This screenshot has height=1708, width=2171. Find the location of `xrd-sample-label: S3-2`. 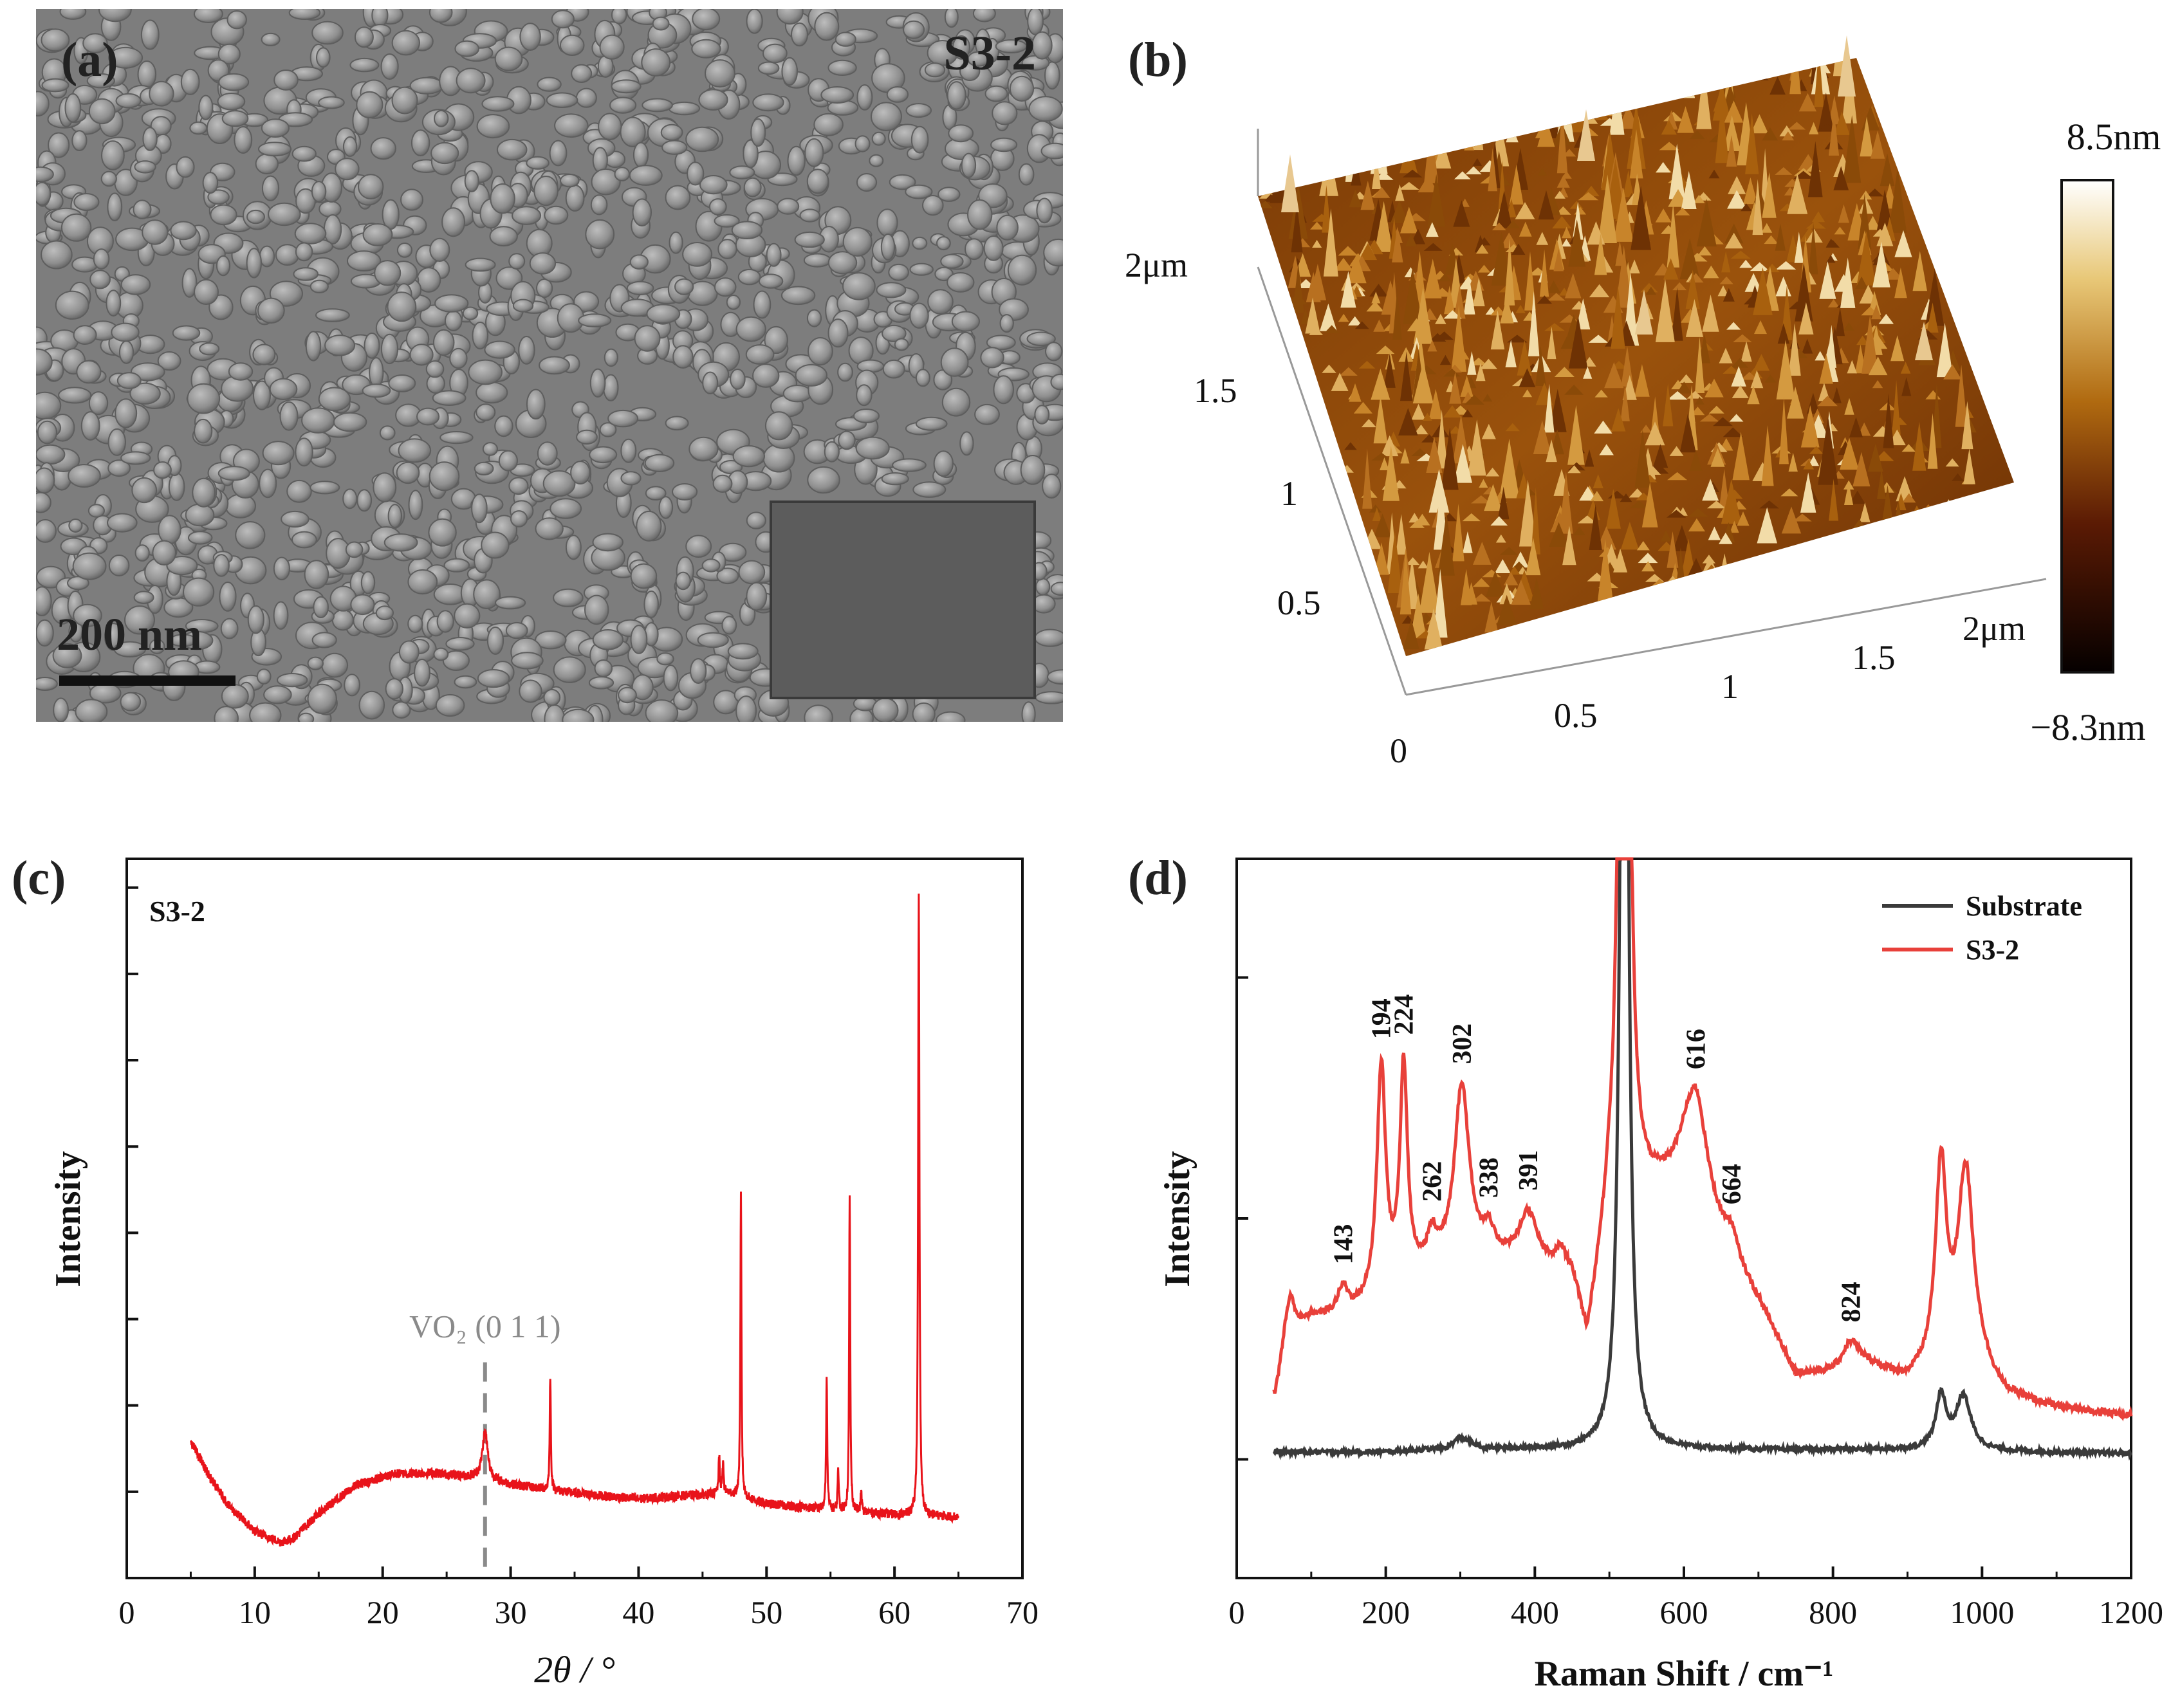

xrd-sample-label: S3-2 is located at coordinates (177, 911).